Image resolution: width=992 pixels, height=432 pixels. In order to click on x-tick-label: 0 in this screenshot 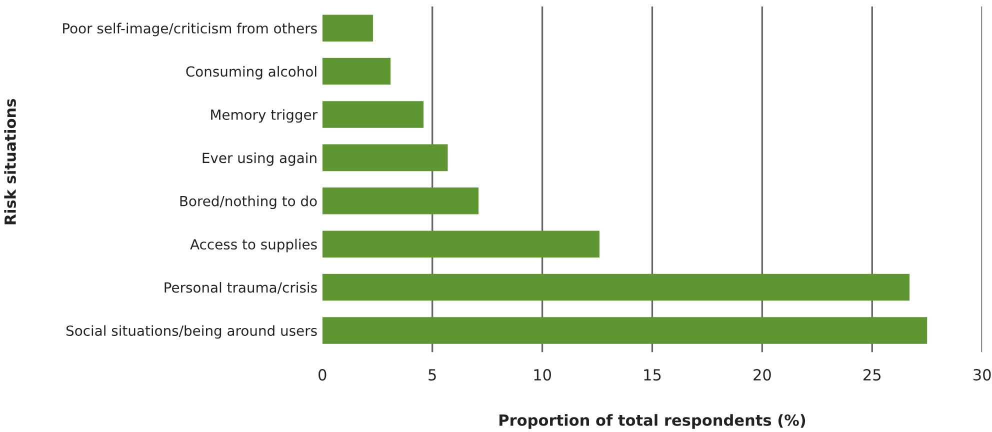, I will do `click(322, 375)`.